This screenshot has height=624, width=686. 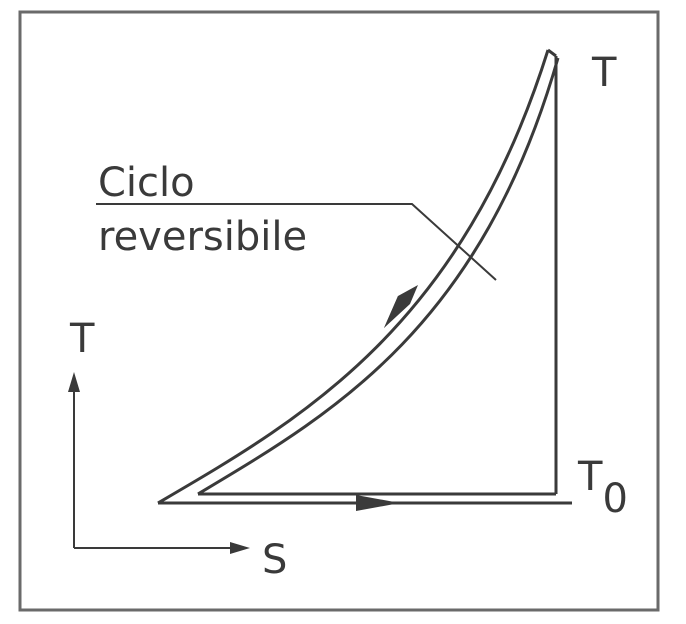 What do you see at coordinates (401, 306) in the screenshot?
I see `flow-arrow-curve-body` at bounding box center [401, 306].